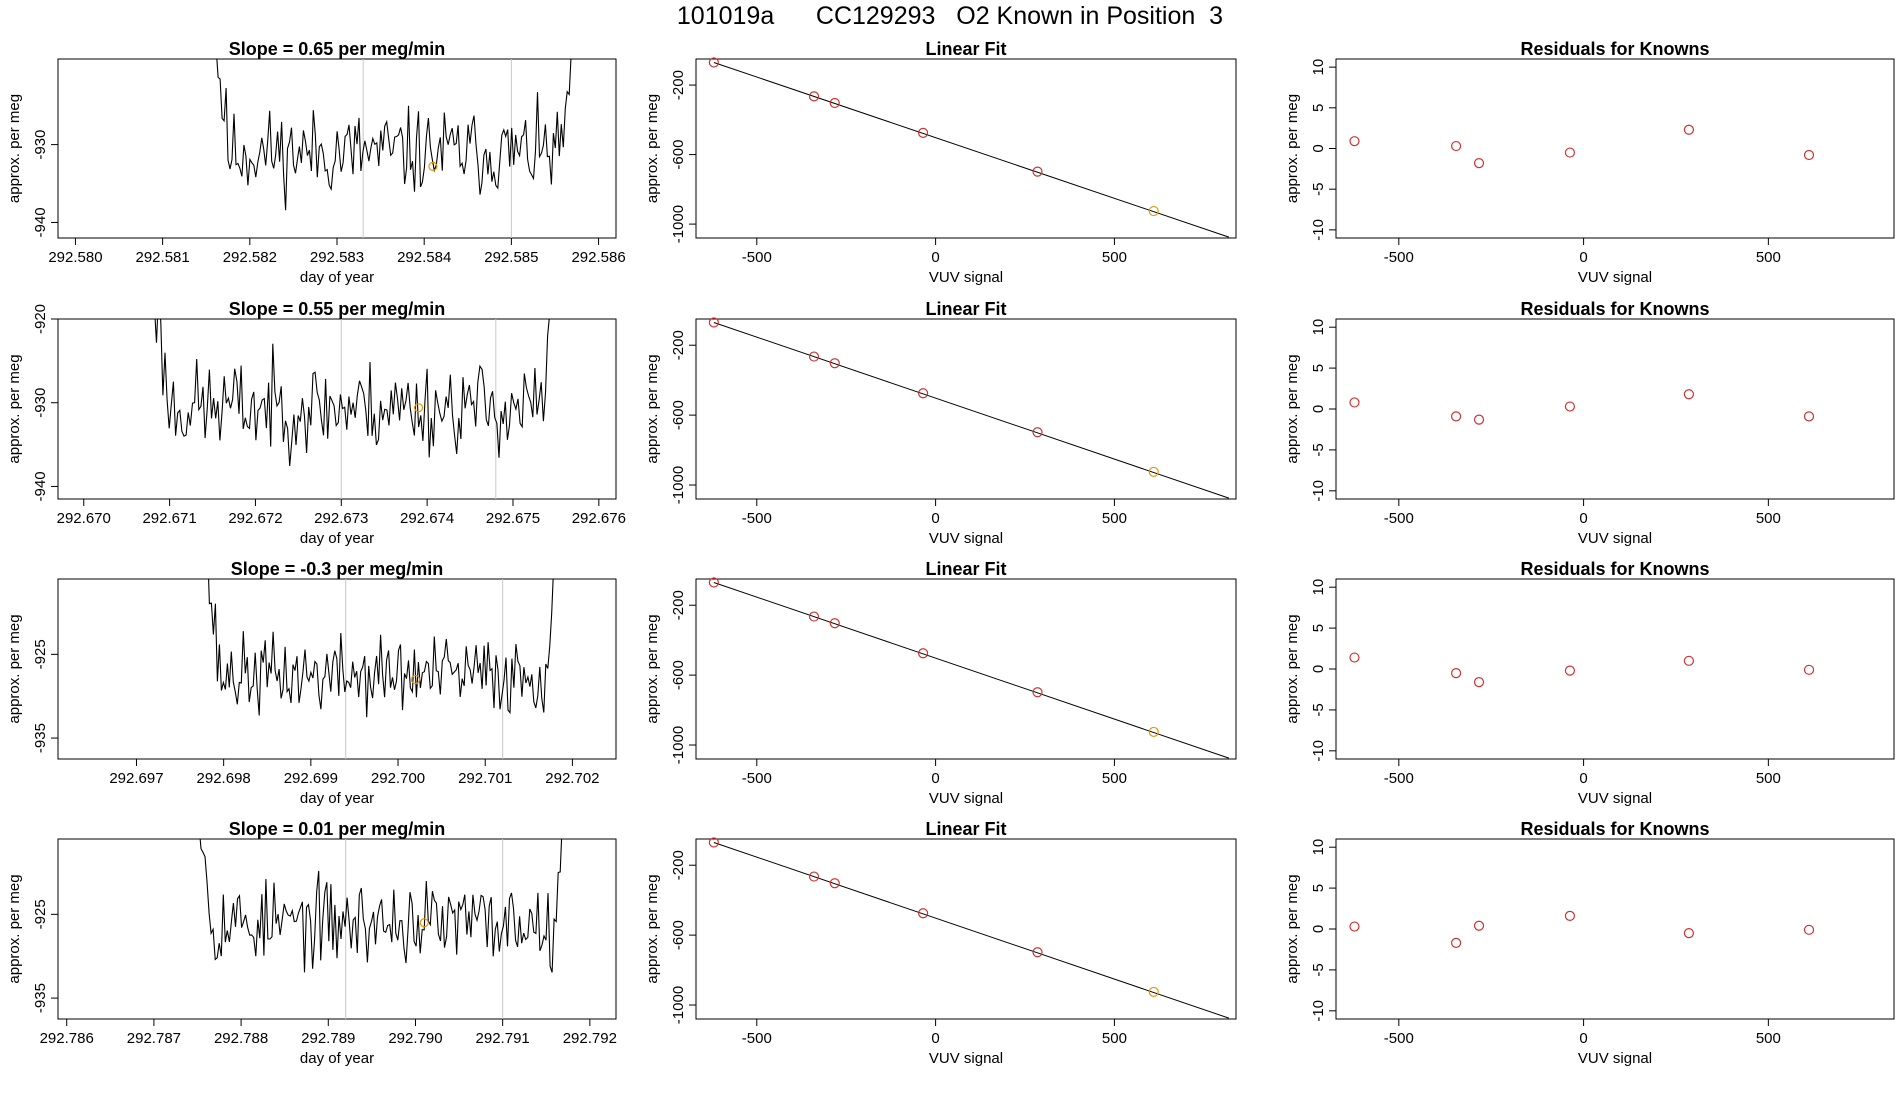 This screenshot has width=1900, height=1100. What do you see at coordinates (337, 569) in the screenshot?
I see `chart-title: Slope = -0.3 per meg/min` at bounding box center [337, 569].